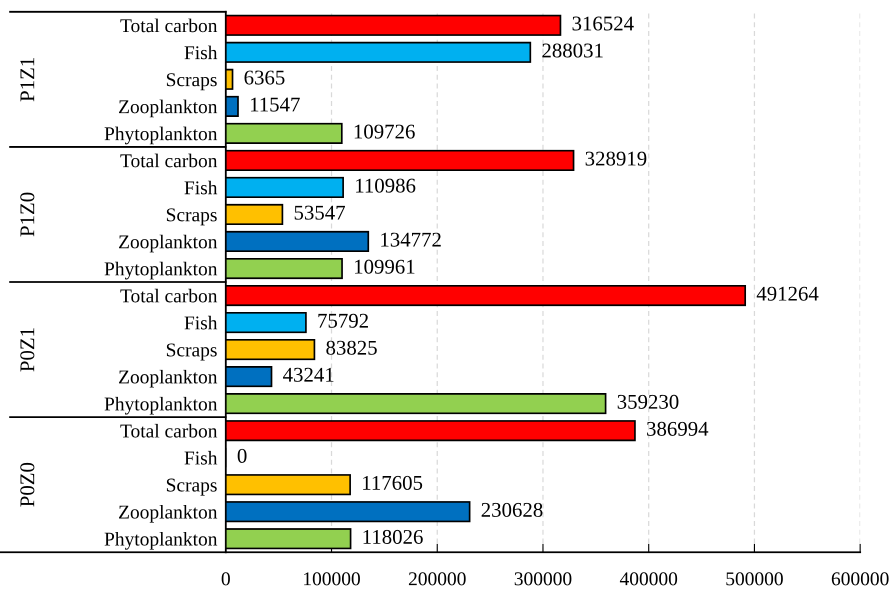  I want to click on data-label: 110986, so click(386, 185).